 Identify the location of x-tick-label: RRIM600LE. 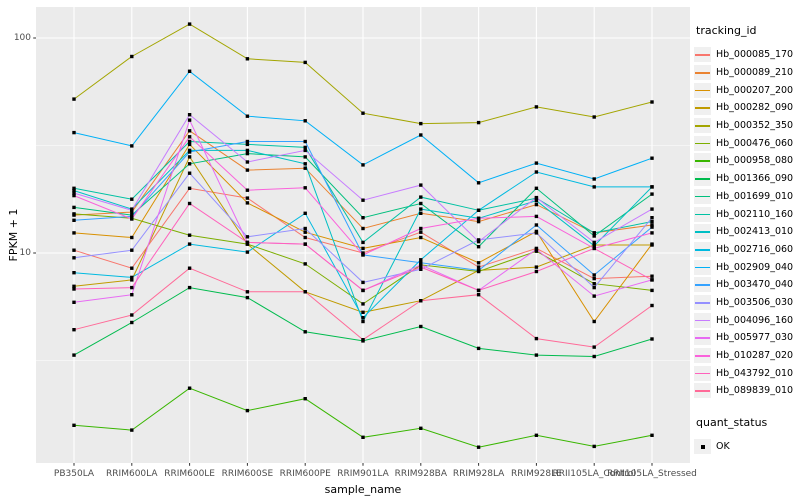
(189, 474).